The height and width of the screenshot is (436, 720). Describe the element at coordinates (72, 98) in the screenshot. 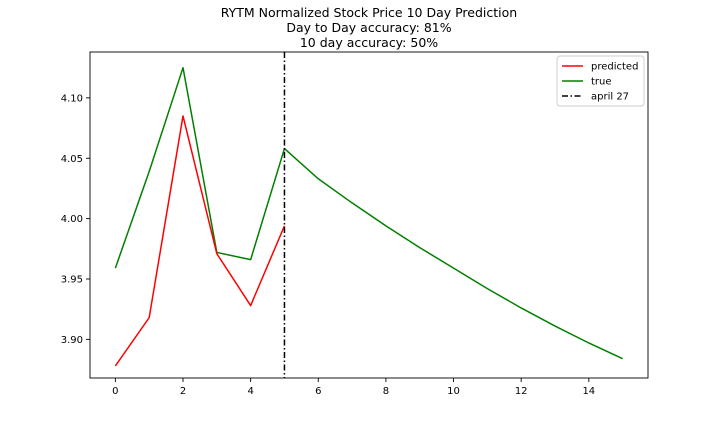

I see `y-tick-label: 4.10` at that location.